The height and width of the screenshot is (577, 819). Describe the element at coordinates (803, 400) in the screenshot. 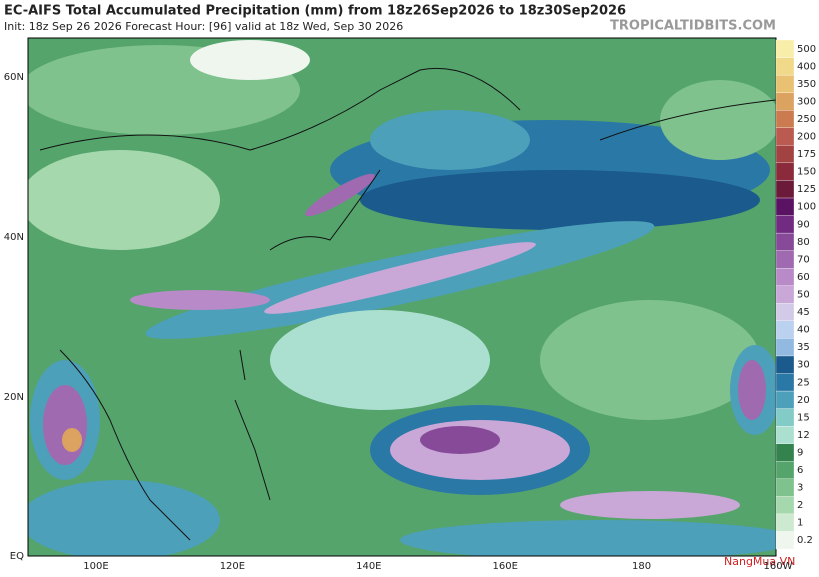

I see `colorbar-label: 20` at that location.